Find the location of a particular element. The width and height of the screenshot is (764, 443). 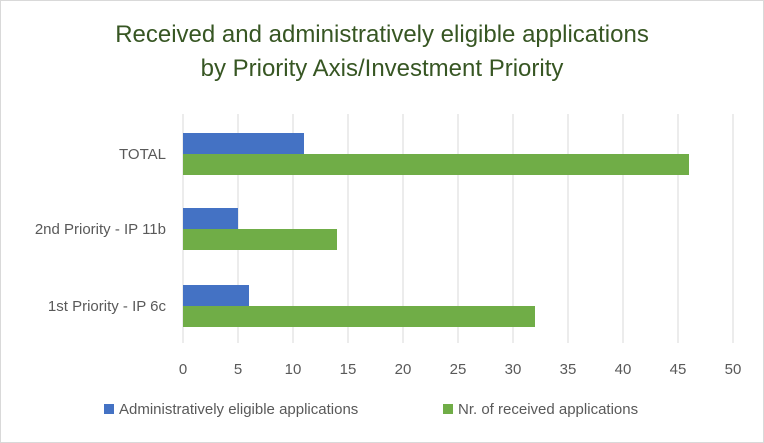

x-tick-label-35: 35 is located at coordinates (568, 369).